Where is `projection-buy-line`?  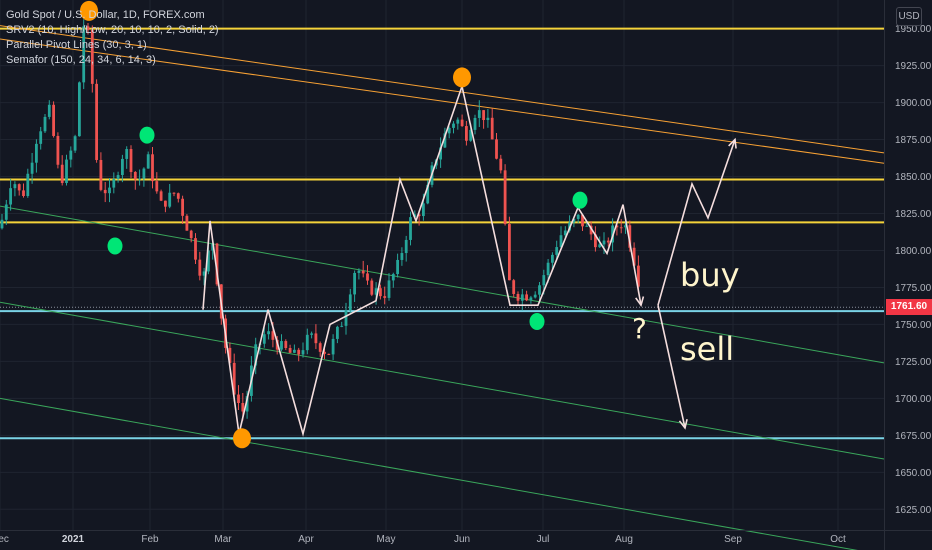
projection-buy-line is located at coordinates (696, 222).